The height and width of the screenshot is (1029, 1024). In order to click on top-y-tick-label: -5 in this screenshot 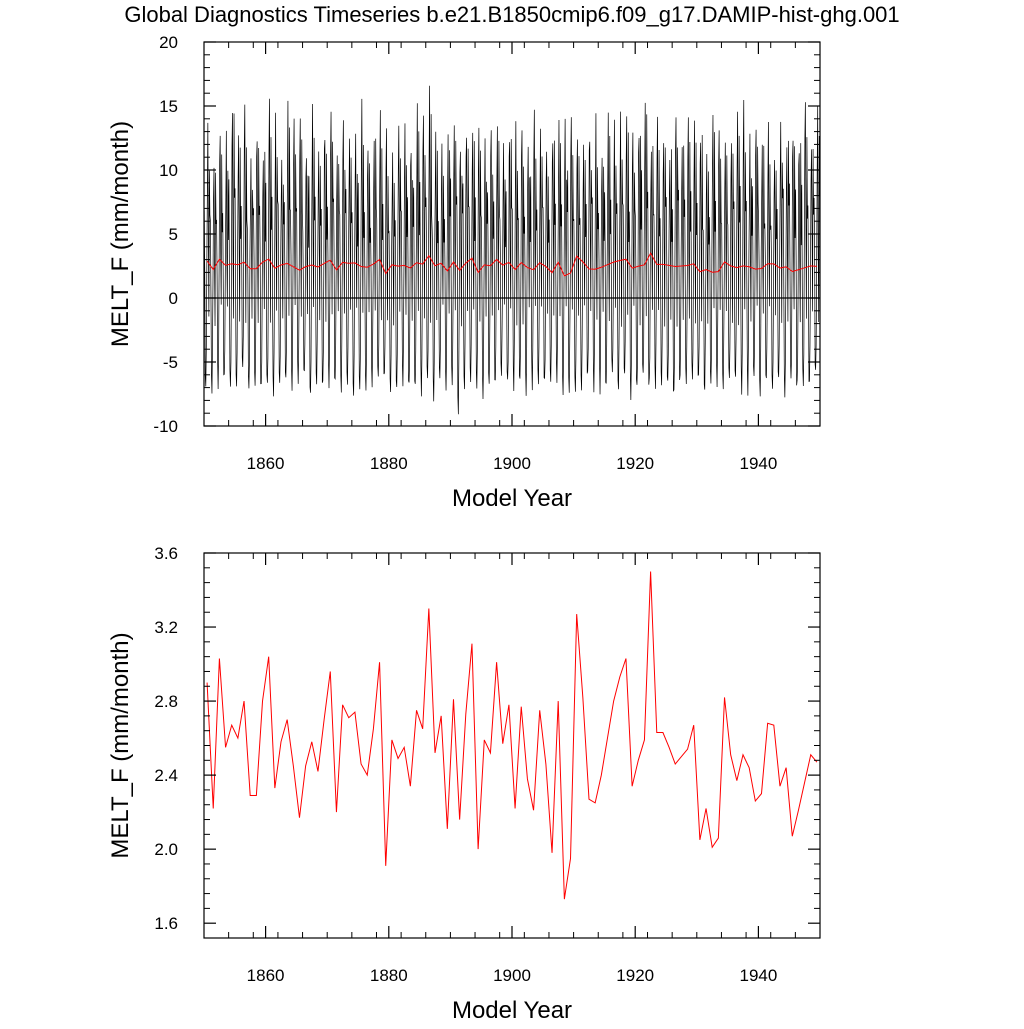, I will do `click(170, 362)`.